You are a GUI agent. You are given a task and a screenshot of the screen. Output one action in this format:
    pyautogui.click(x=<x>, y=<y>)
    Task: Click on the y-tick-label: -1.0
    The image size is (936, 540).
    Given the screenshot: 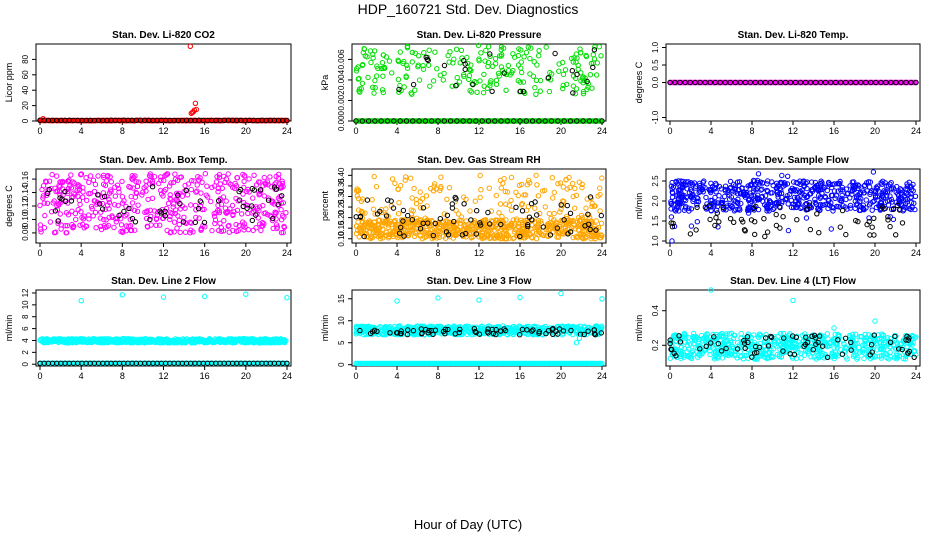 What is the action you would take?
    pyautogui.click(x=655, y=117)
    